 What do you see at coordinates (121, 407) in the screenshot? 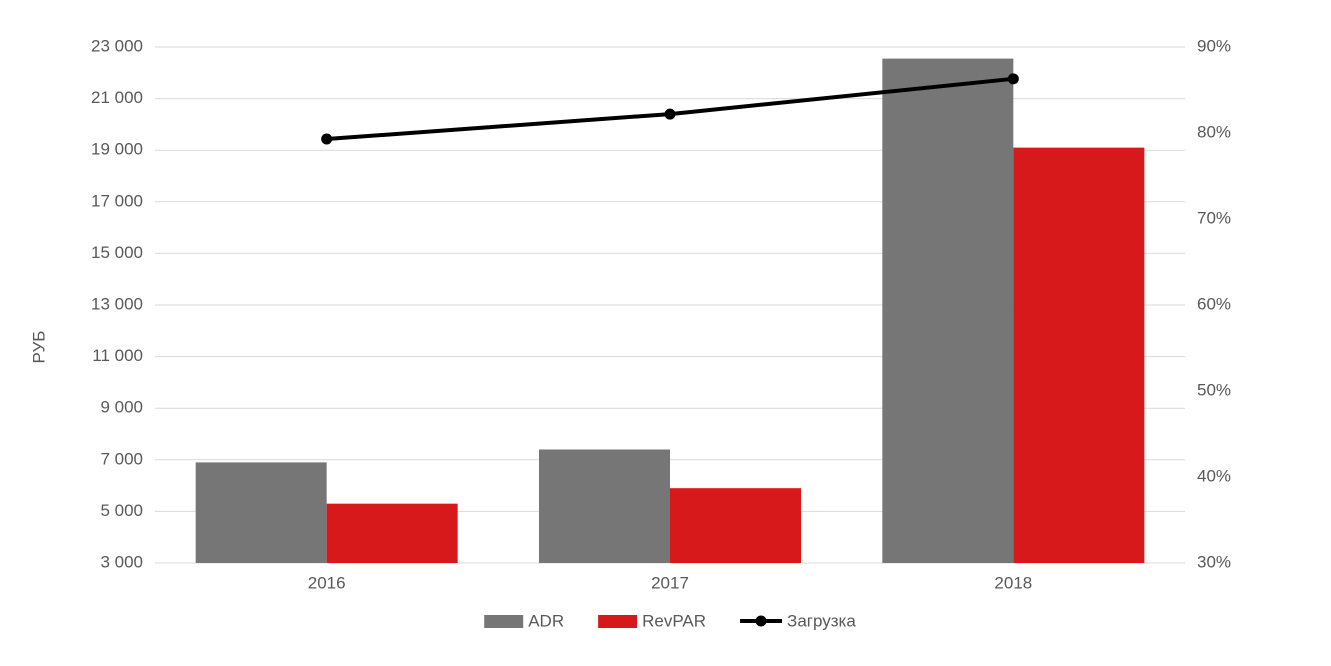
I see `y-tick-label: 9 000` at bounding box center [121, 407].